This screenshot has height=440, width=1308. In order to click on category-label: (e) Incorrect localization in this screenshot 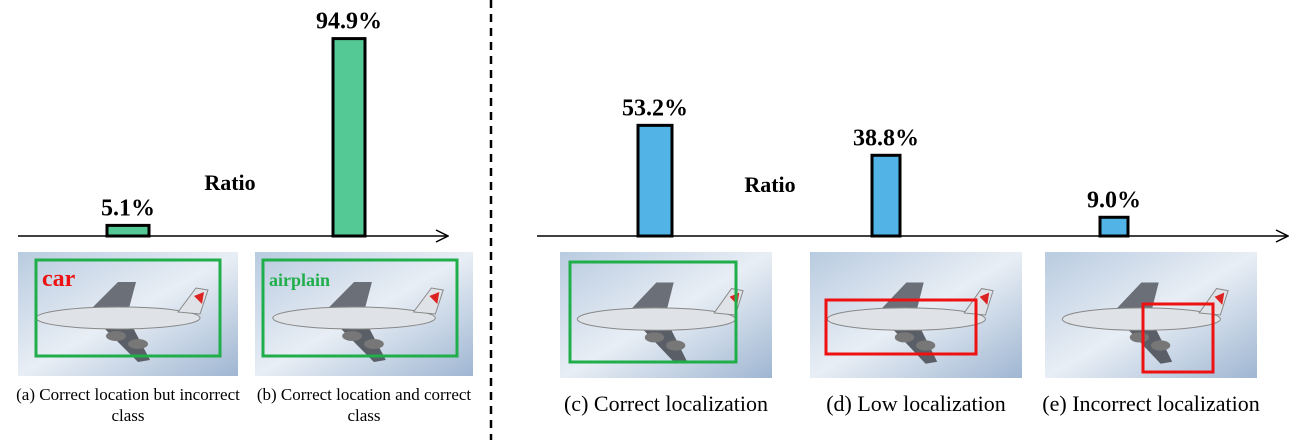, I will do `click(1151, 403)`.